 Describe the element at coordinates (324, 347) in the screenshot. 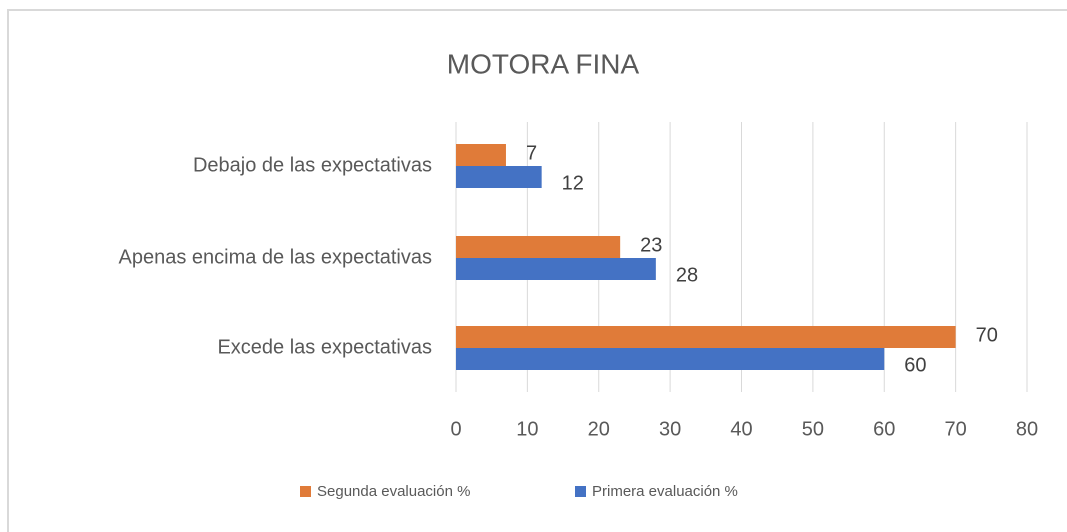

I see `y-tick-label: Excede las expectativas` at that location.